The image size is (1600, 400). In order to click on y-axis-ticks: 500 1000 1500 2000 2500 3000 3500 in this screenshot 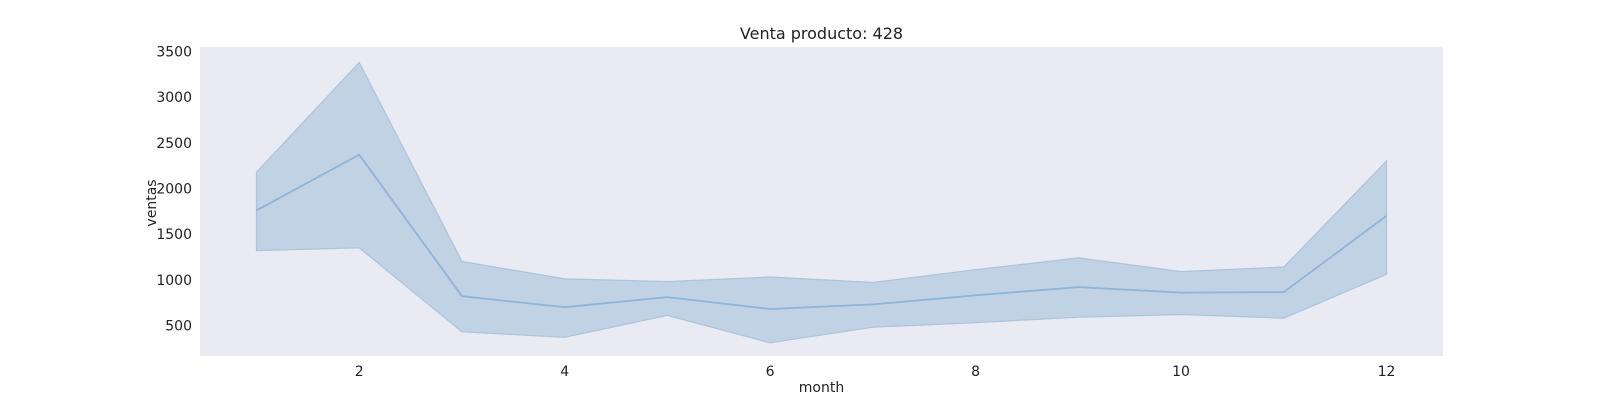, I will do `click(174, 190)`.